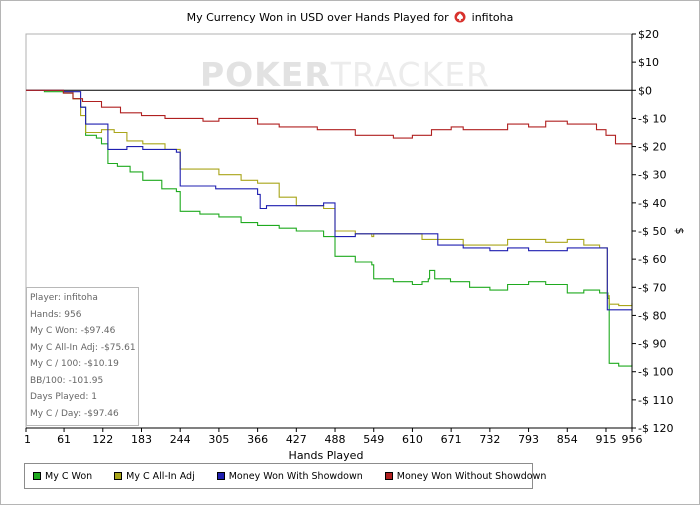  Describe the element at coordinates (102, 439) in the screenshot. I see `x-tick-label: 122` at that location.